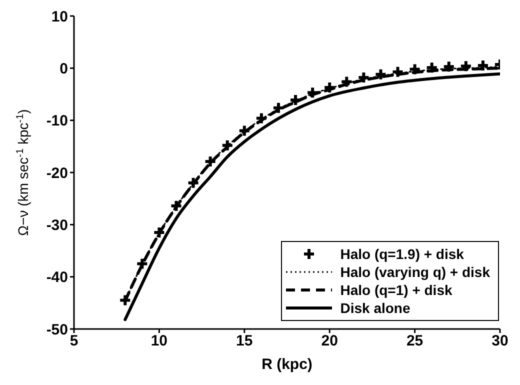 This screenshot has height=385, width=520. Describe the element at coordinates (500, 341) in the screenshot. I see `x-tick-label: 30` at that location.